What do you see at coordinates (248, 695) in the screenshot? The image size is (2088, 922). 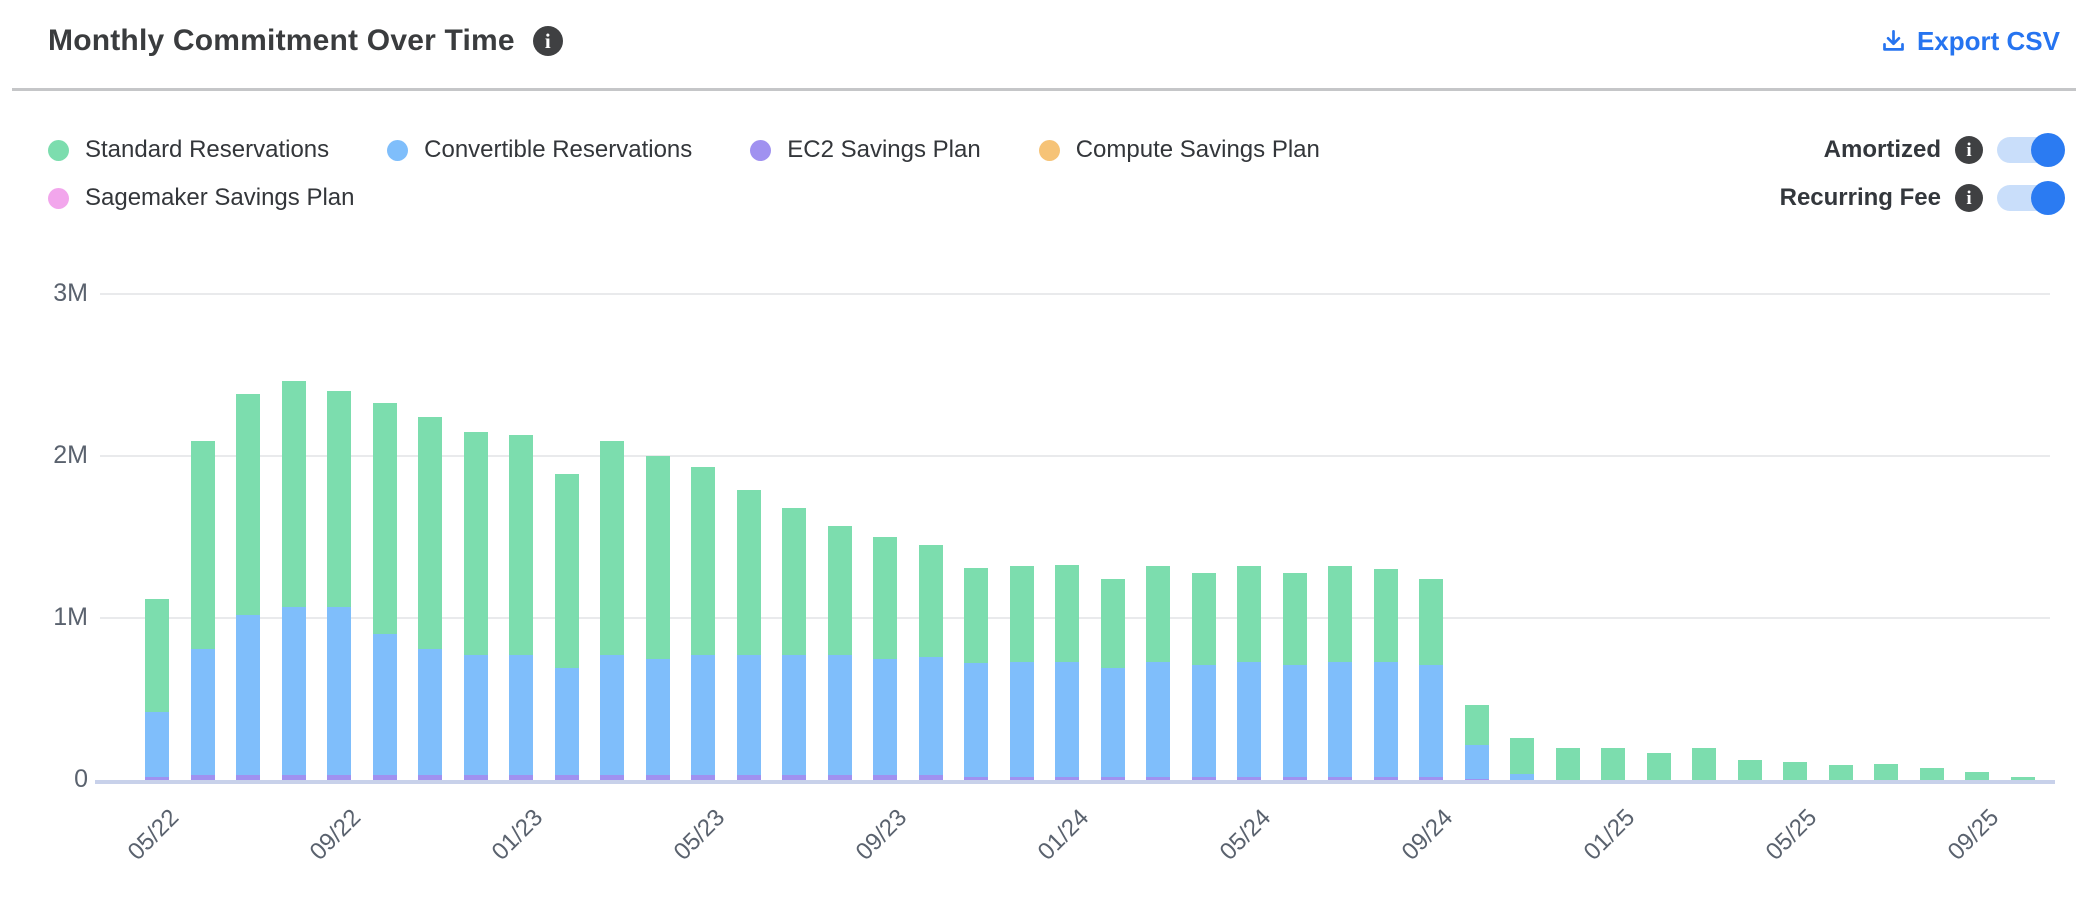 I see `bar-segment-07-22-convertible-reservations` at bounding box center [248, 695].